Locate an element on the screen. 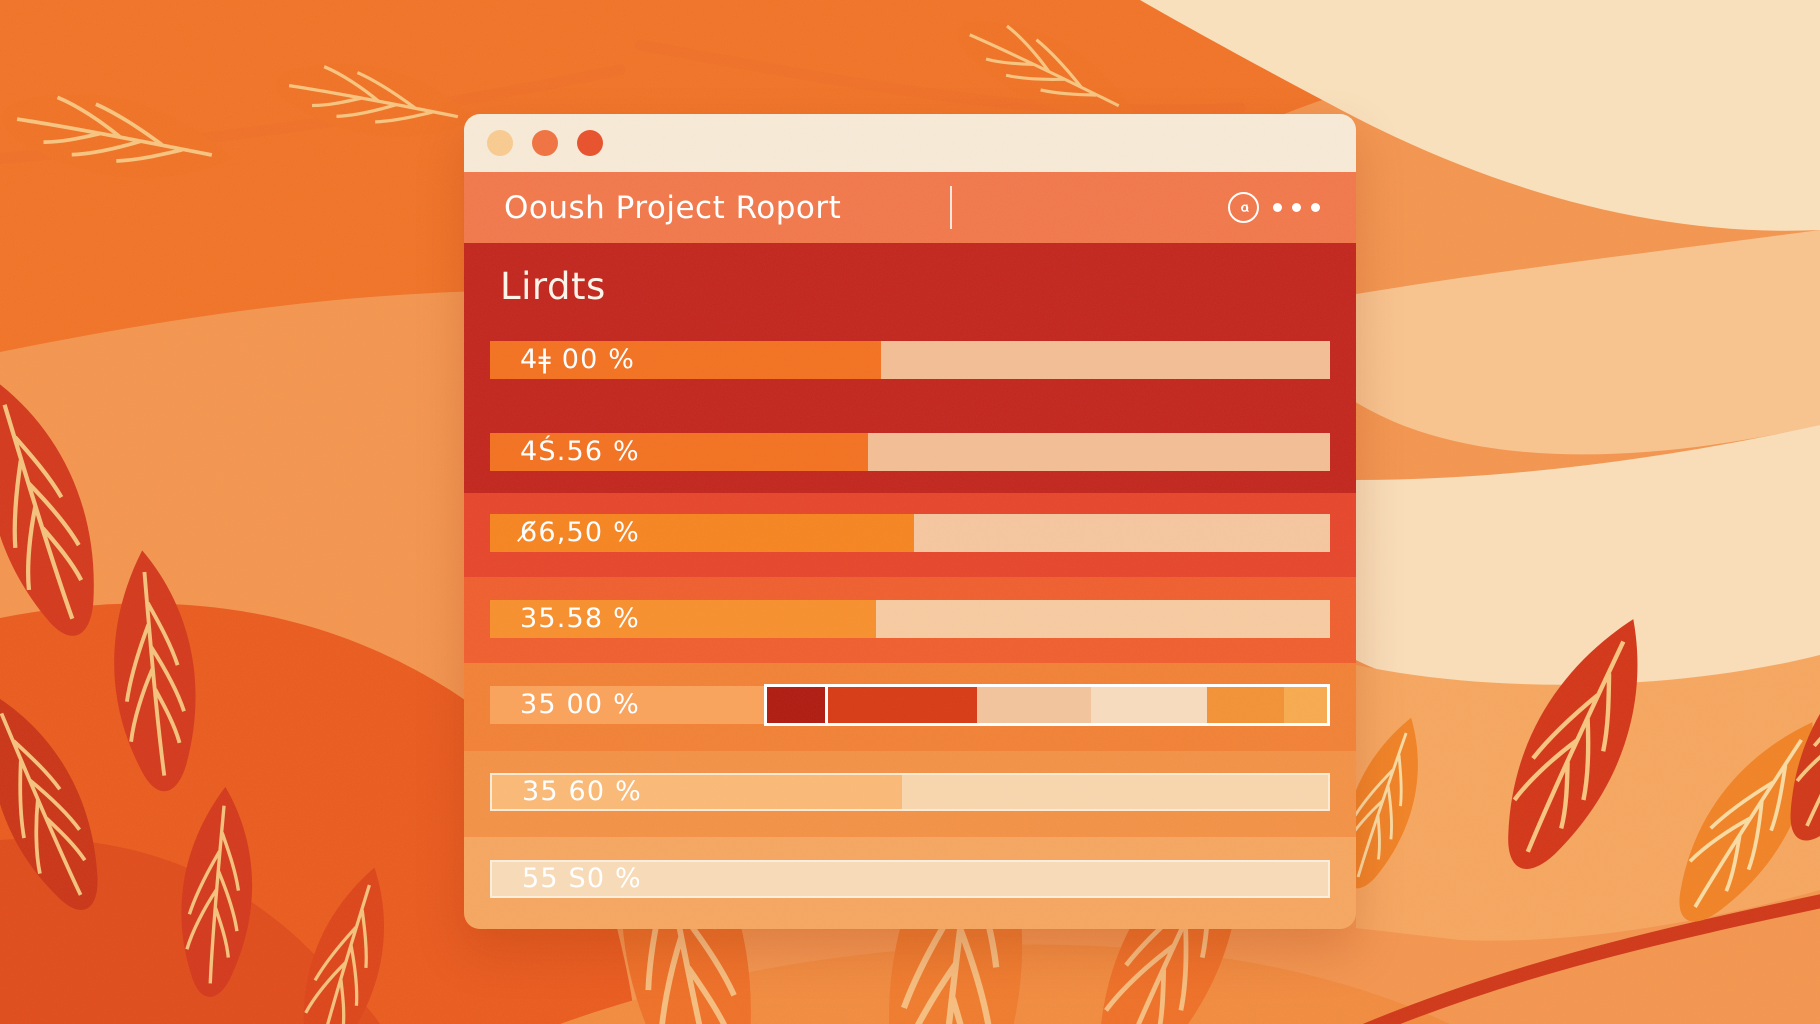  progress-label: 35 60 % is located at coordinates (582, 791).